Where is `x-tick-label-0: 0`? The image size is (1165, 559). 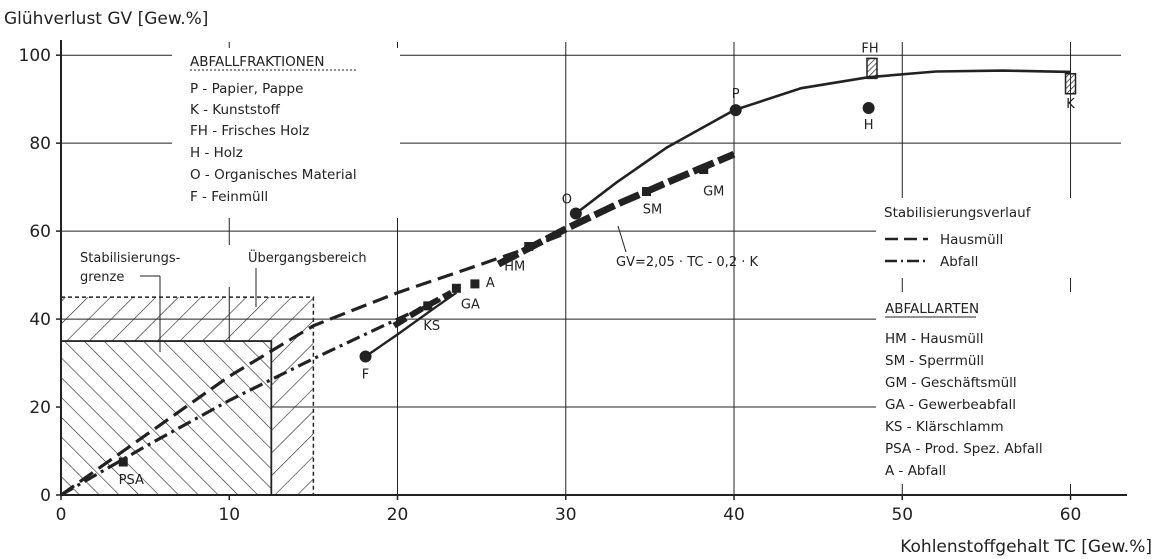 x-tick-label-0: 0 is located at coordinates (61, 515).